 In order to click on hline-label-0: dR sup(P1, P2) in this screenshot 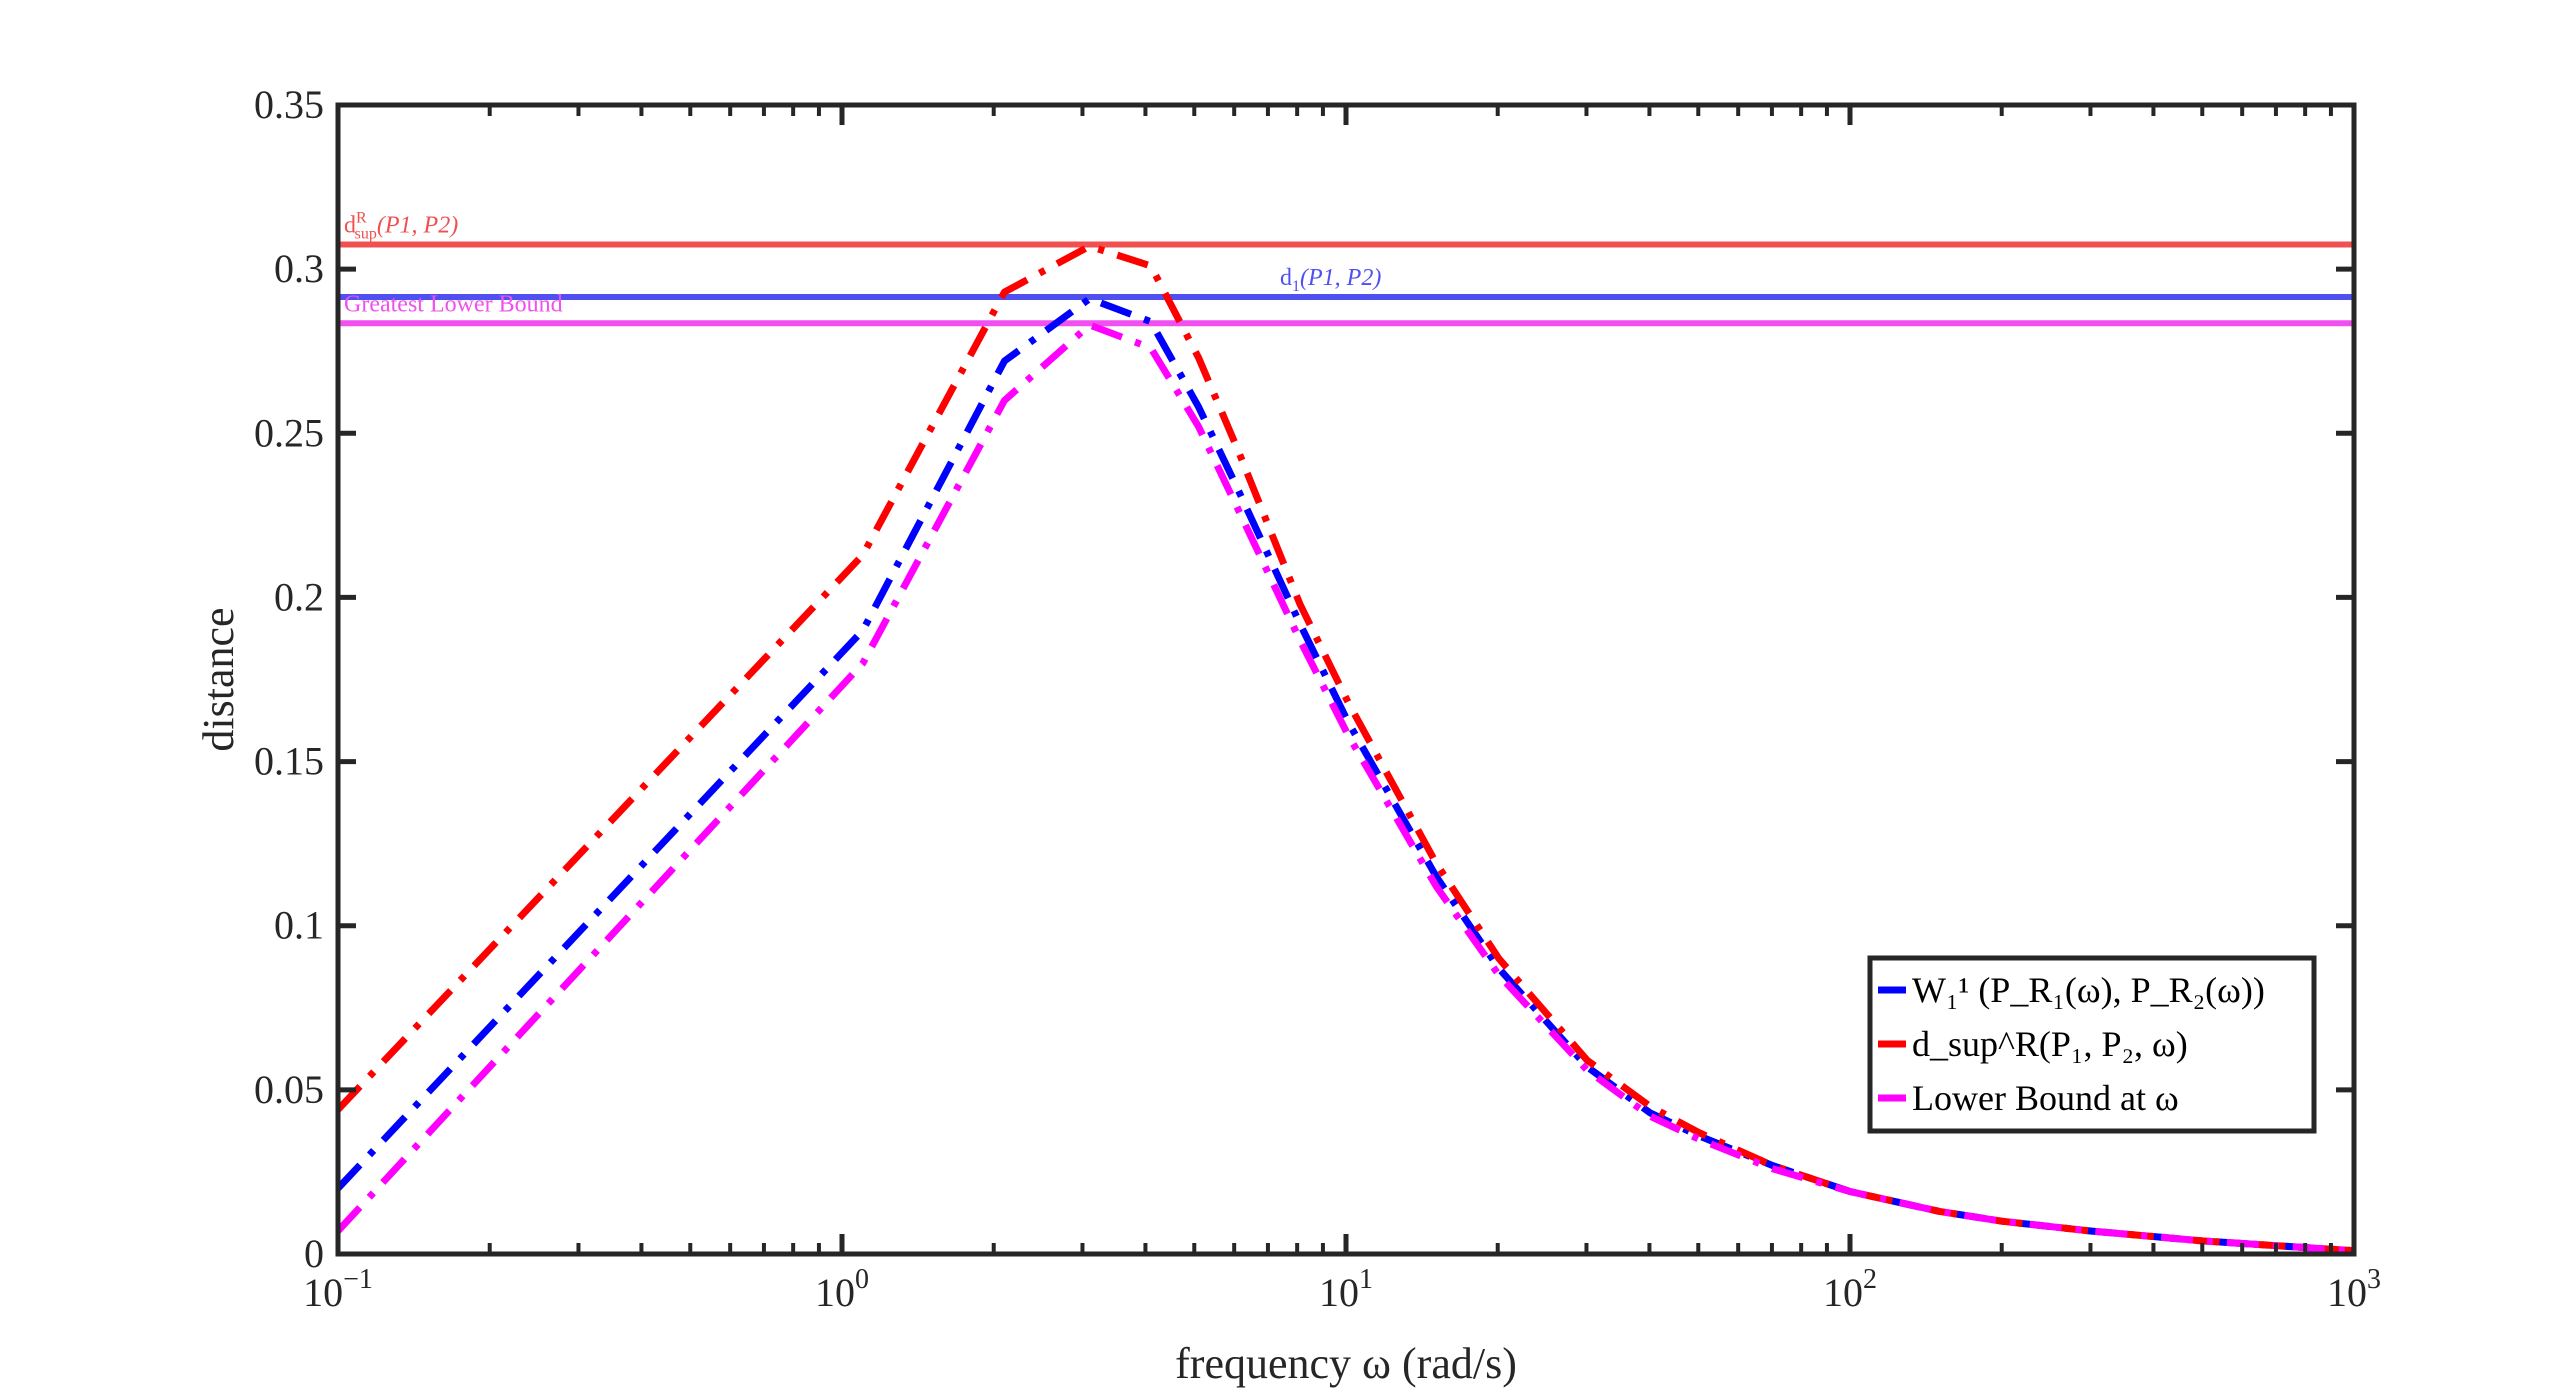, I will do `click(401, 226)`.